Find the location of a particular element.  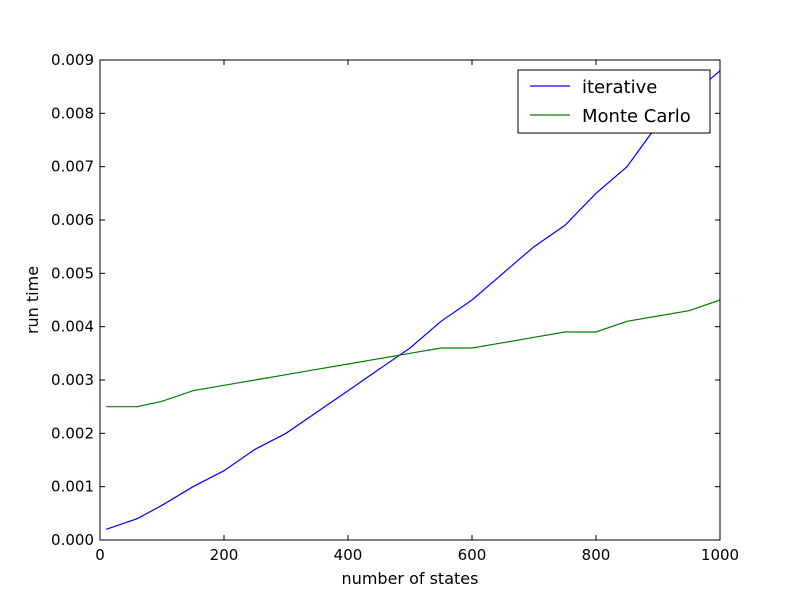

y-tick-label: 0.003 is located at coordinates (72, 380).